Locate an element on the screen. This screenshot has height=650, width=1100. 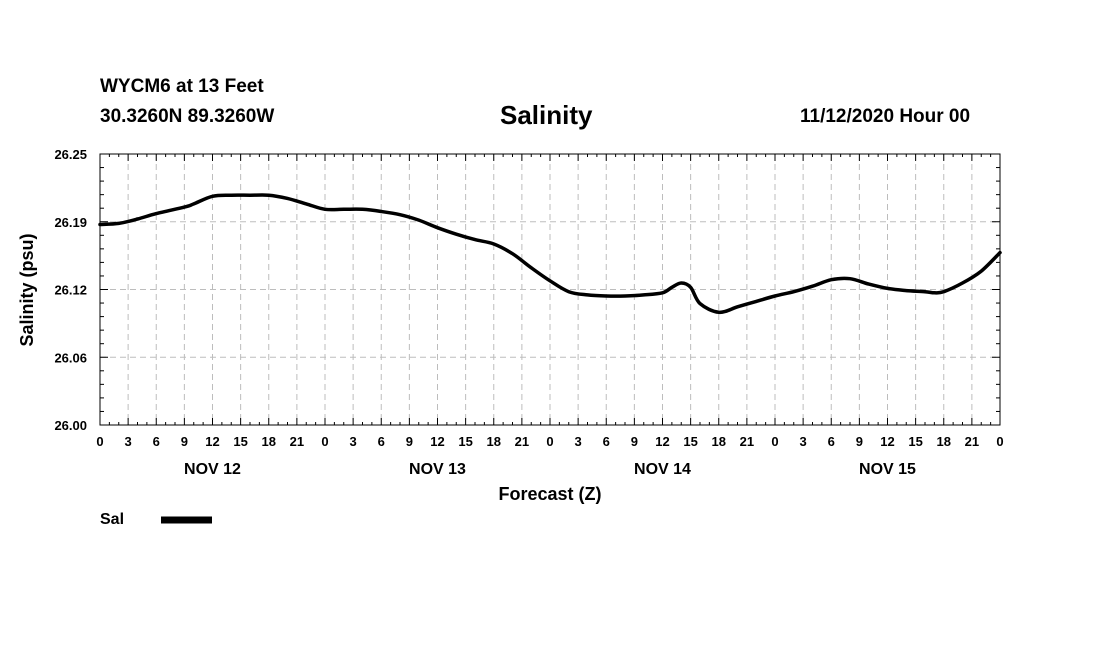
day-label: NOV 14 is located at coordinates (662, 469).